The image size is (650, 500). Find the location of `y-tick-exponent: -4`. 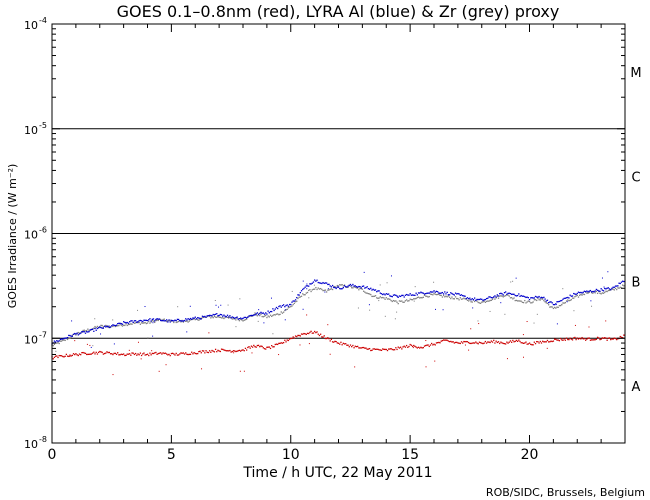

y-tick-exponent: -4 is located at coordinates (43, 20).